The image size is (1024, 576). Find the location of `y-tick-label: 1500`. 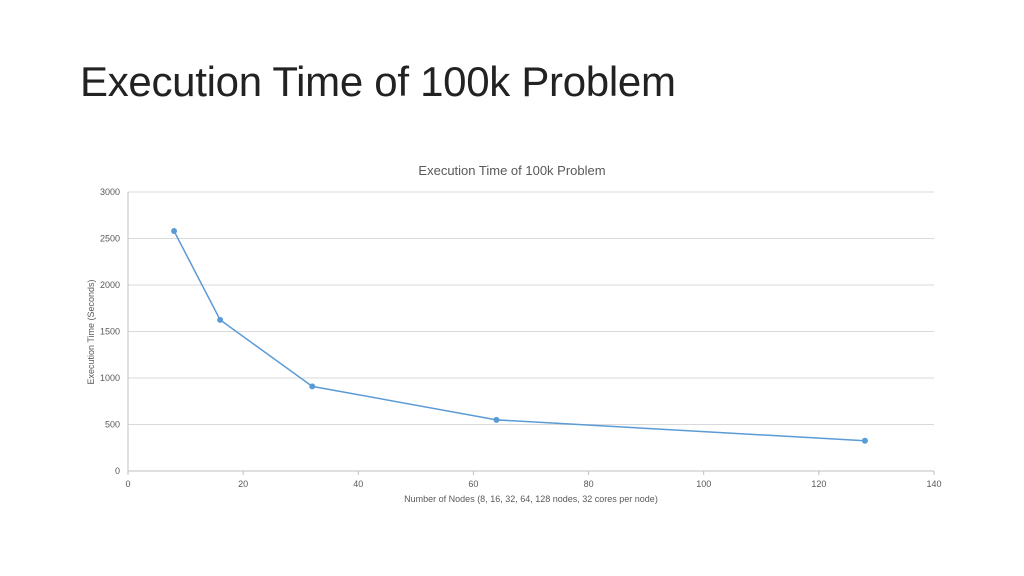

y-tick-label: 1500 is located at coordinates (110, 332).